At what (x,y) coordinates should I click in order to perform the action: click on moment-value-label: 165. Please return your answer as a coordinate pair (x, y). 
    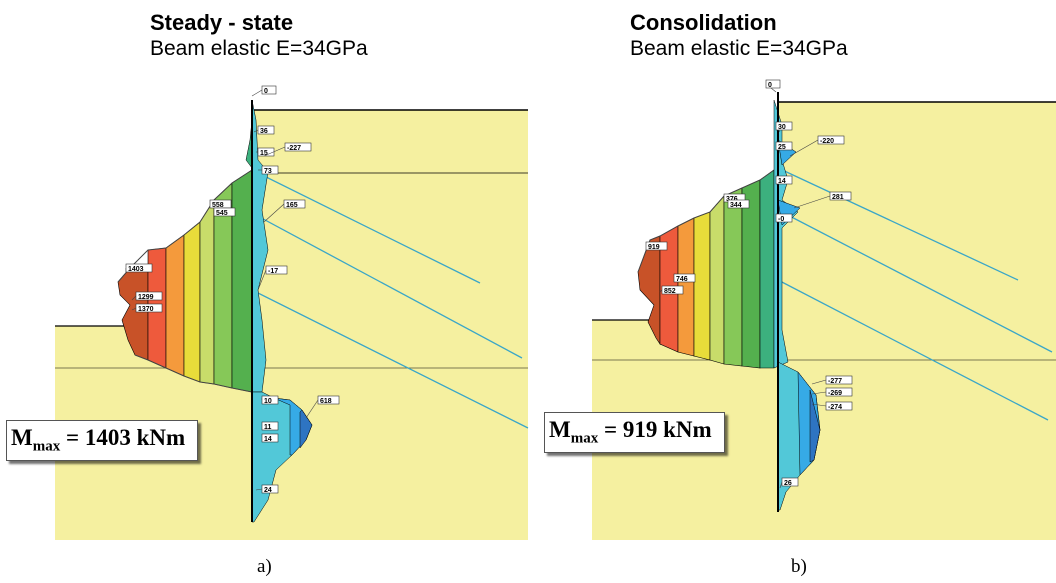
    Looking at the image, I should click on (292, 205).